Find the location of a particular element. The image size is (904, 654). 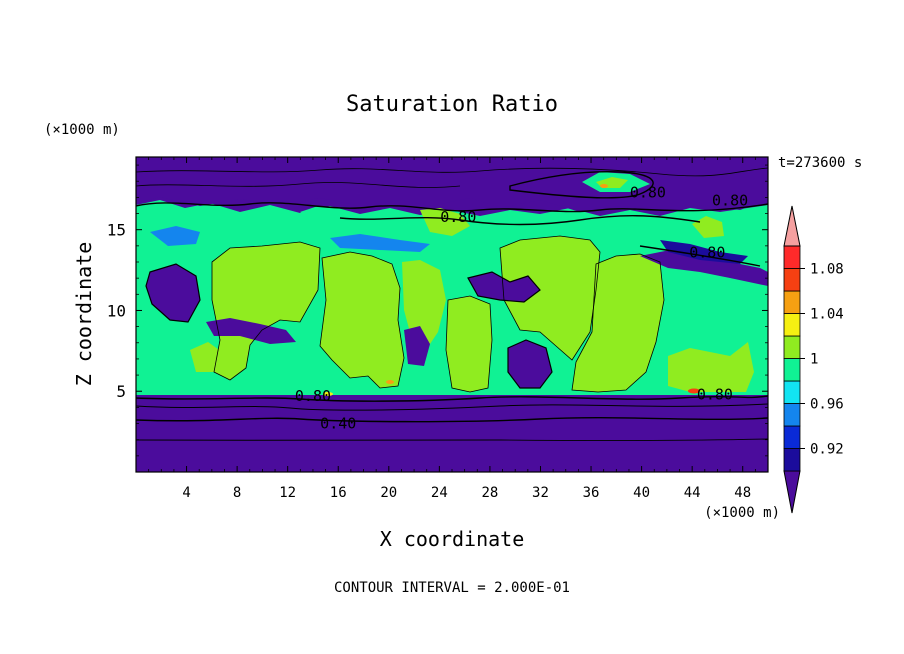

x-tick-label: 24 is located at coordinates (439, 493).